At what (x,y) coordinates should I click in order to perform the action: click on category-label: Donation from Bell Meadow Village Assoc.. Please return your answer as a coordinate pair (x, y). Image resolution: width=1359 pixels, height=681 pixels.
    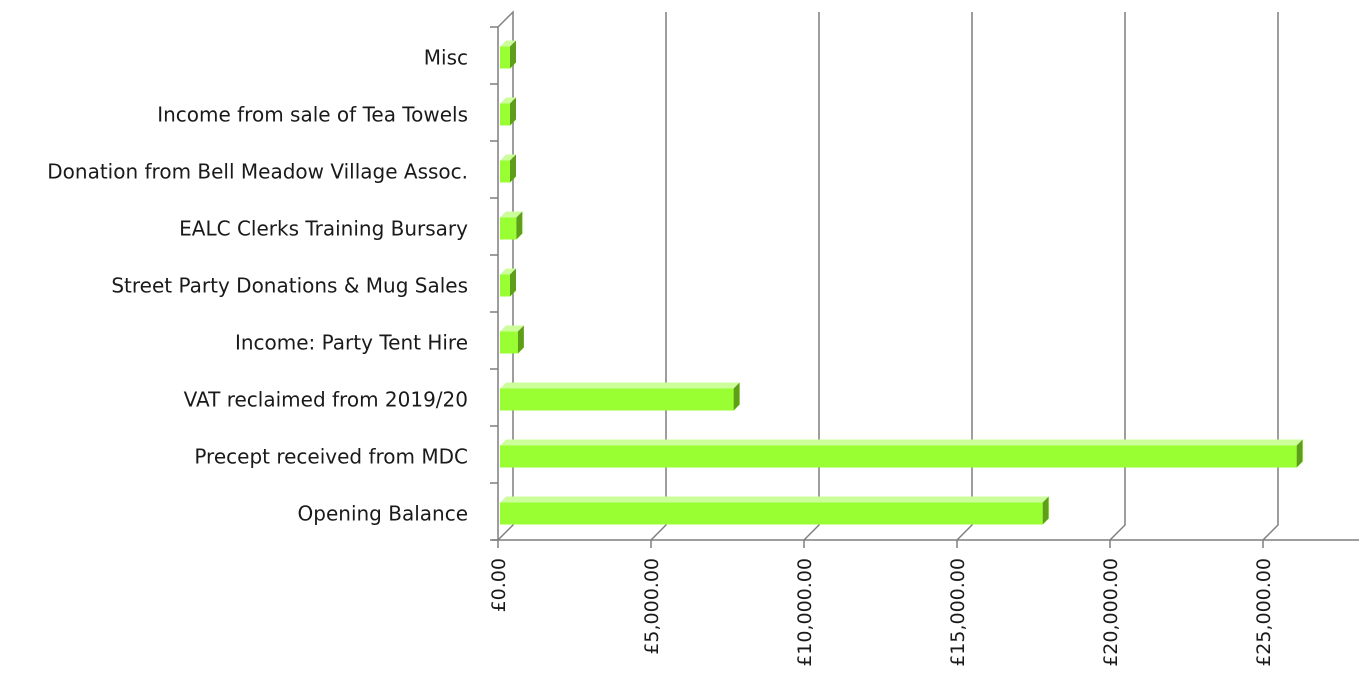
    Looking at the image, I should click on (257, 172).